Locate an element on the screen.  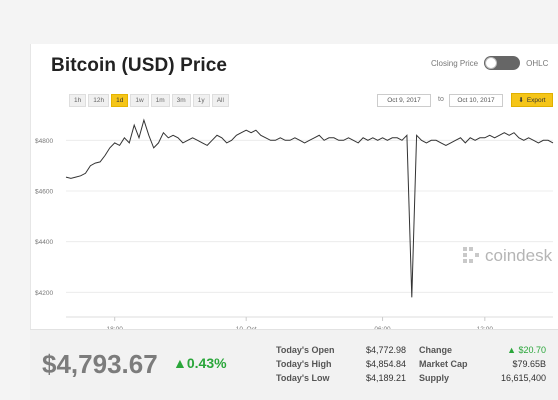
toggle-switch is located at coordinates (502, 63).